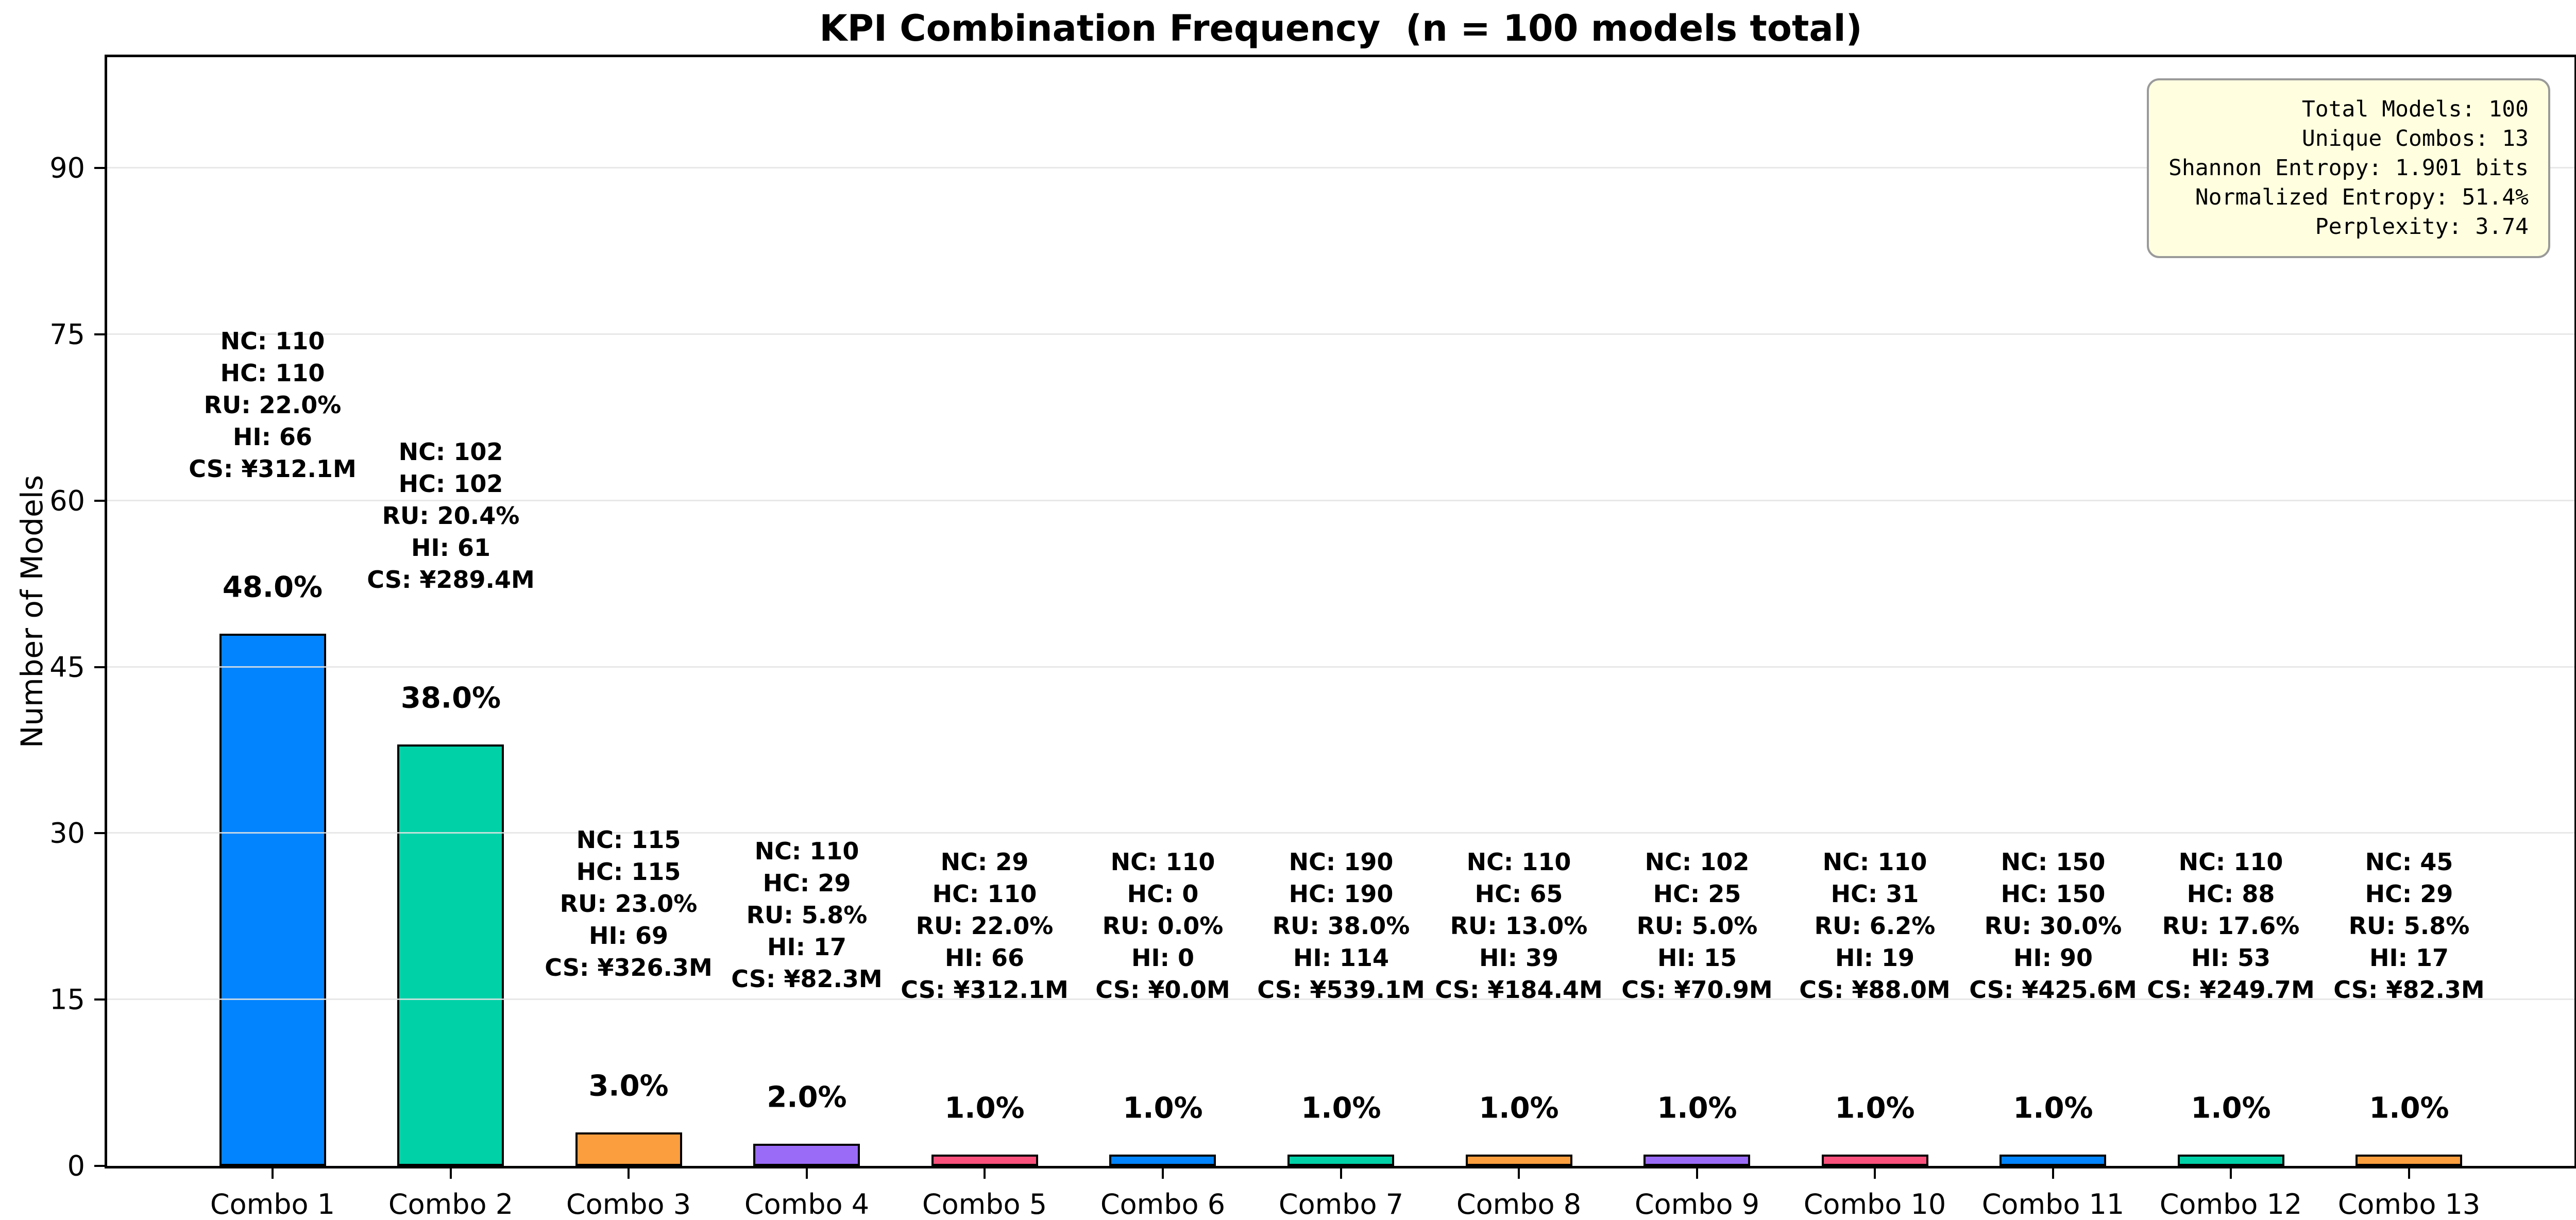 The image size is (2576, 1220). I want to click on percent-label: 38.0%, so click(450, 698).